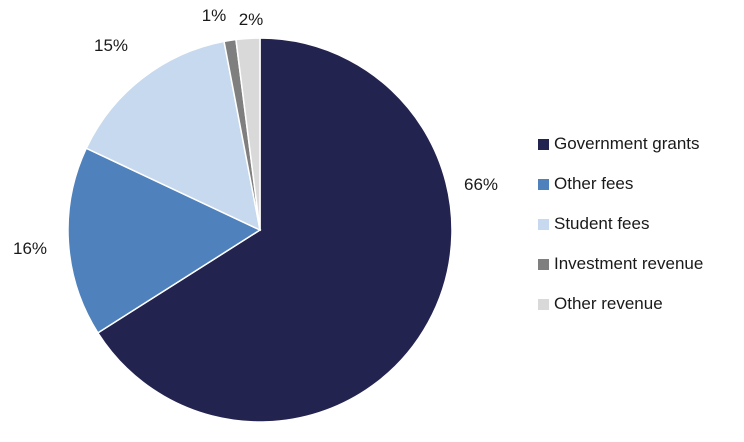  Describe the element at coordinates (629, 263) in the screenshot. I see `legend-label-investment-revenue: Investment revenue` at that location.